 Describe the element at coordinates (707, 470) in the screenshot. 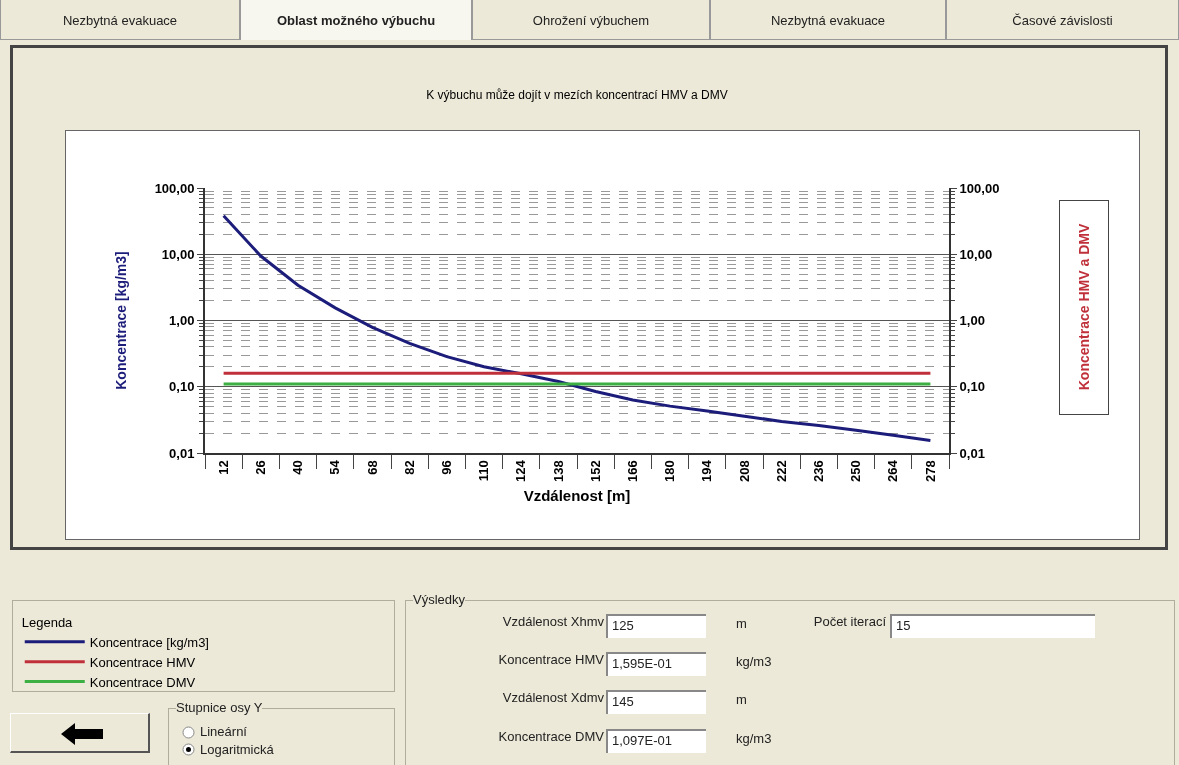

I see `x-tick-label: 194` at that location.